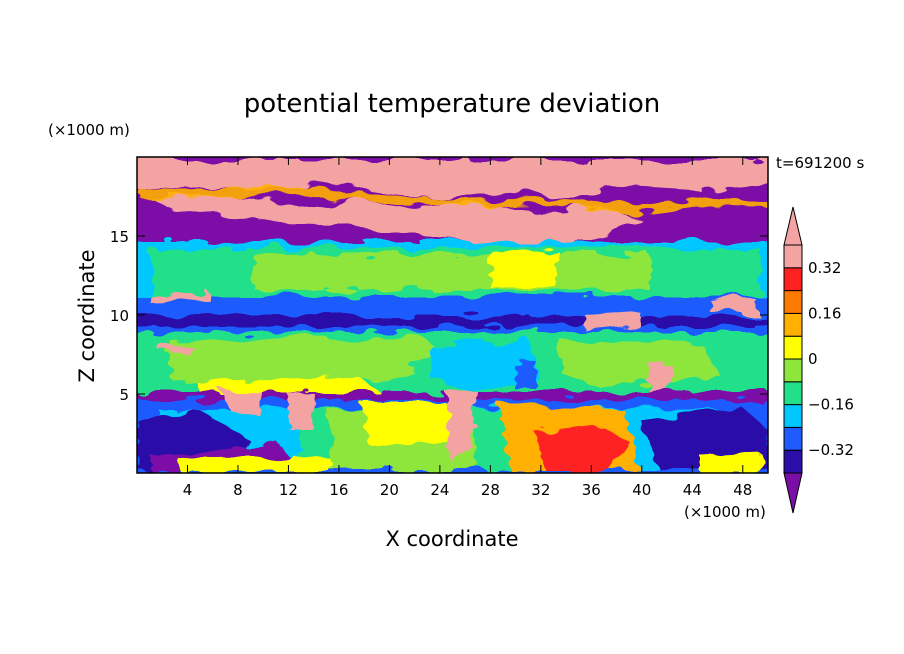  What do you see at coordinates (525, 270) in the screenshot?
I see `yellow-core-upper` at bounding box center [525, 270].